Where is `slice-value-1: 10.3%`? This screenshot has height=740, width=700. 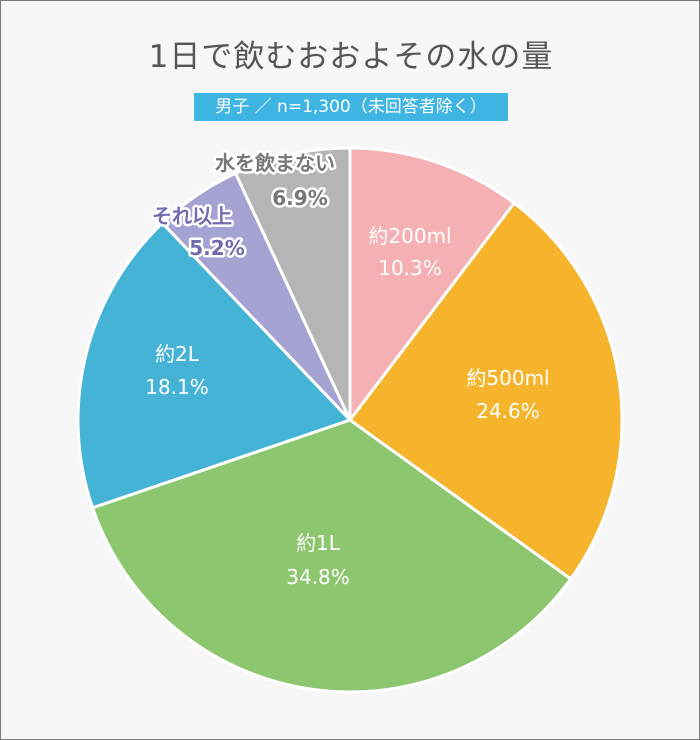 slice-value-1: 10.3% is located at coordinates (410, 268).